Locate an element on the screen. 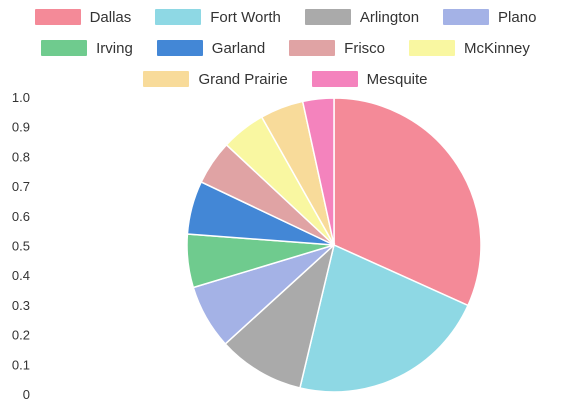 This screenshot has width=571, height=402. y-tick-label: 0.9 is located at coordinates (21, 127).